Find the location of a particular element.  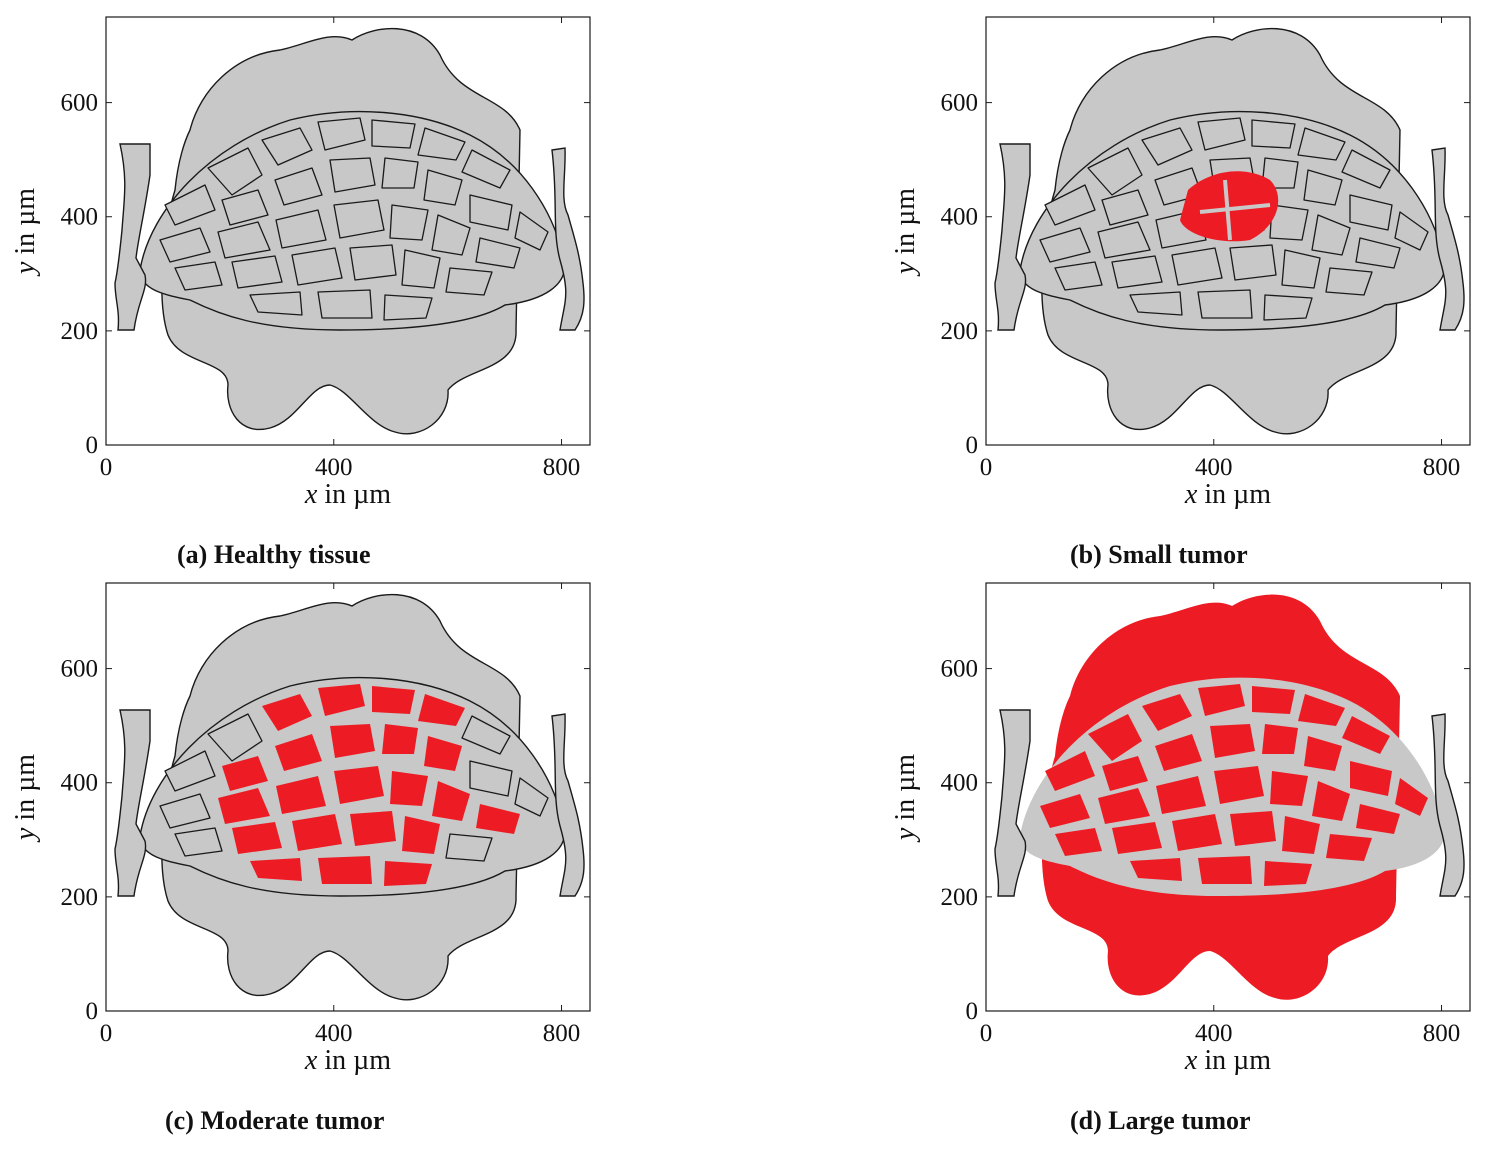

y-axis-label: y in µm is located at coordinates (25, 232).